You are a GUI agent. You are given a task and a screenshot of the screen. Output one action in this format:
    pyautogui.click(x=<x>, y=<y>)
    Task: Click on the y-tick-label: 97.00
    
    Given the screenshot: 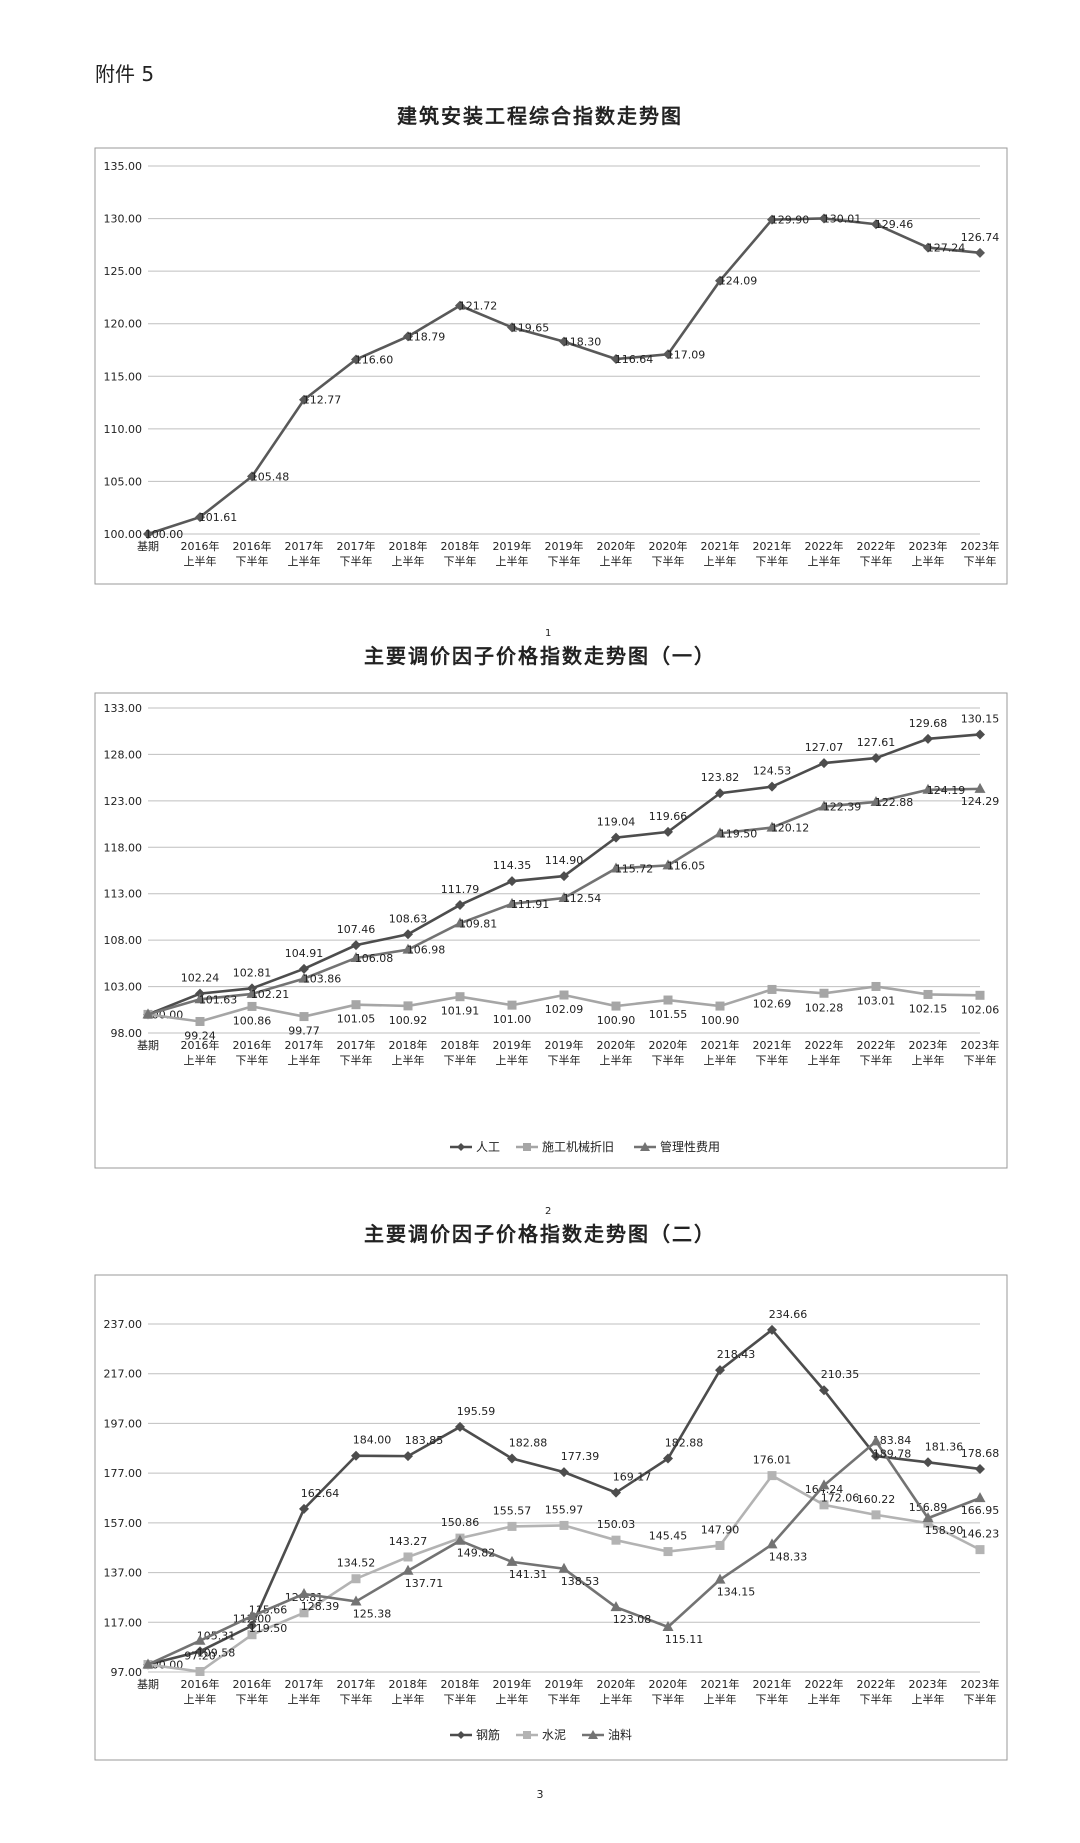 What is the action you would take?
    pyautogui.click(x=127, y=1672)
    